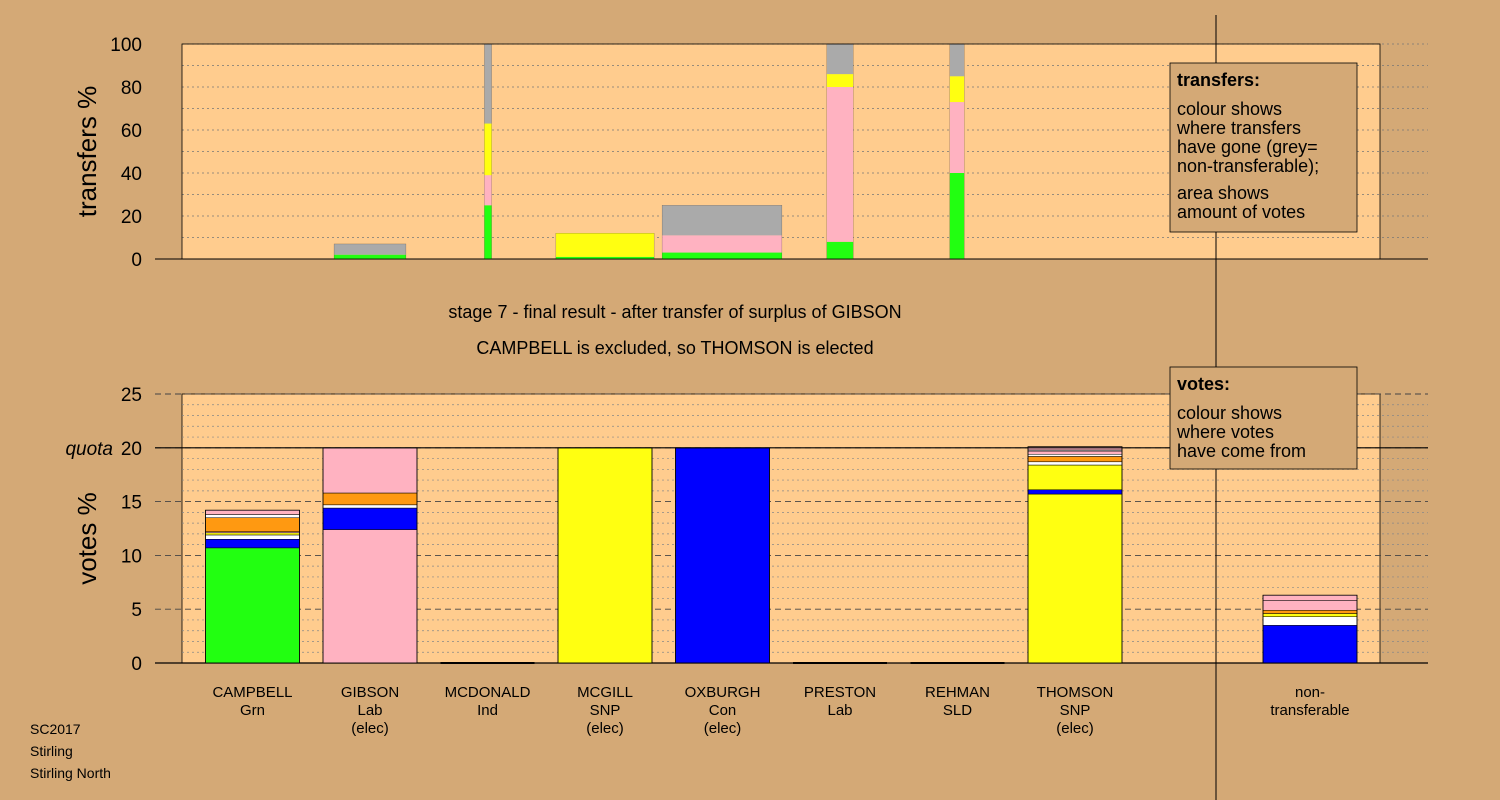 The image size is (1500, 800). What do you see at coordinates (131, 395) in the screenshot?
I see `votes-y-tick-label: 25` at bounding box center [131, 395].